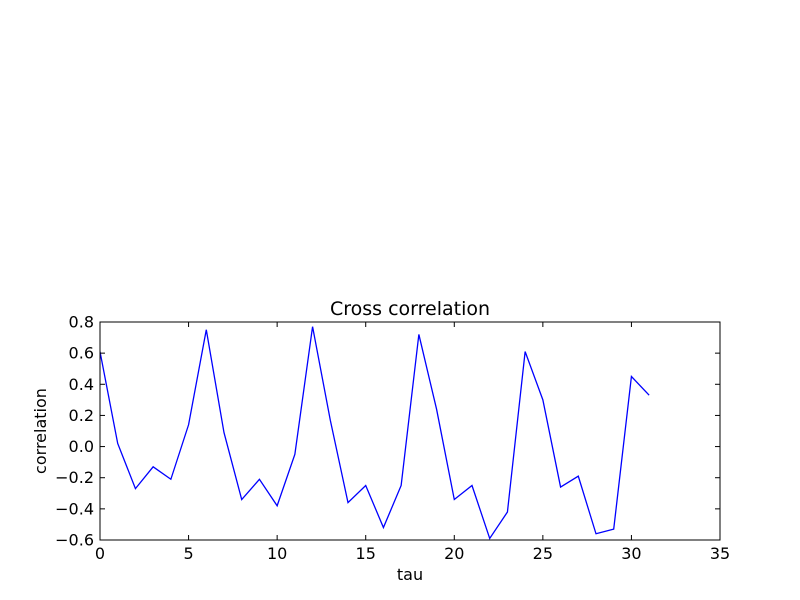 This screenshot has width=800, height=600. I want to click on y-tick-label: −0.6, so click(74, 540).